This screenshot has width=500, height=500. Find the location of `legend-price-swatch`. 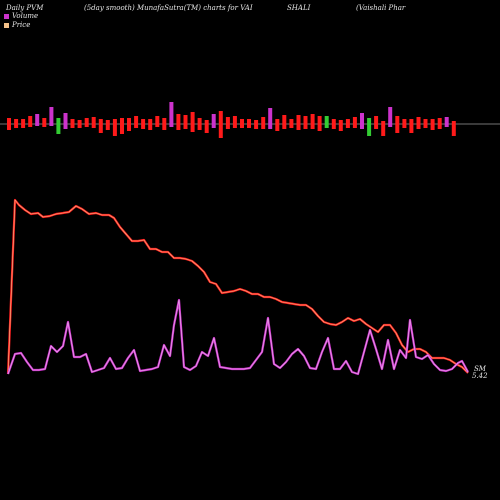

legend-price-swatch is located at coordinates (6, 25).